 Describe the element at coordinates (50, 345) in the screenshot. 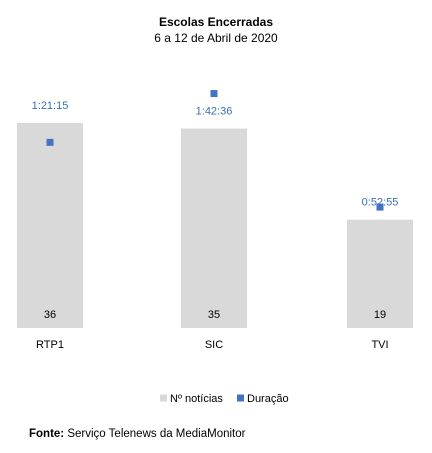

I see `category-label: RTP1` at that location.